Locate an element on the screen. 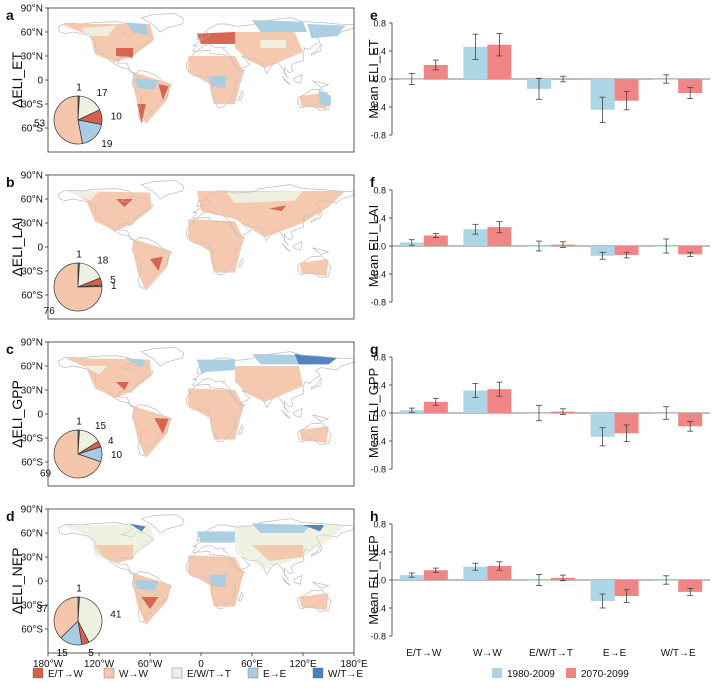 This screenshot has height=694, width=722. lat-label: 60°N is located at coordinates (32, 200).